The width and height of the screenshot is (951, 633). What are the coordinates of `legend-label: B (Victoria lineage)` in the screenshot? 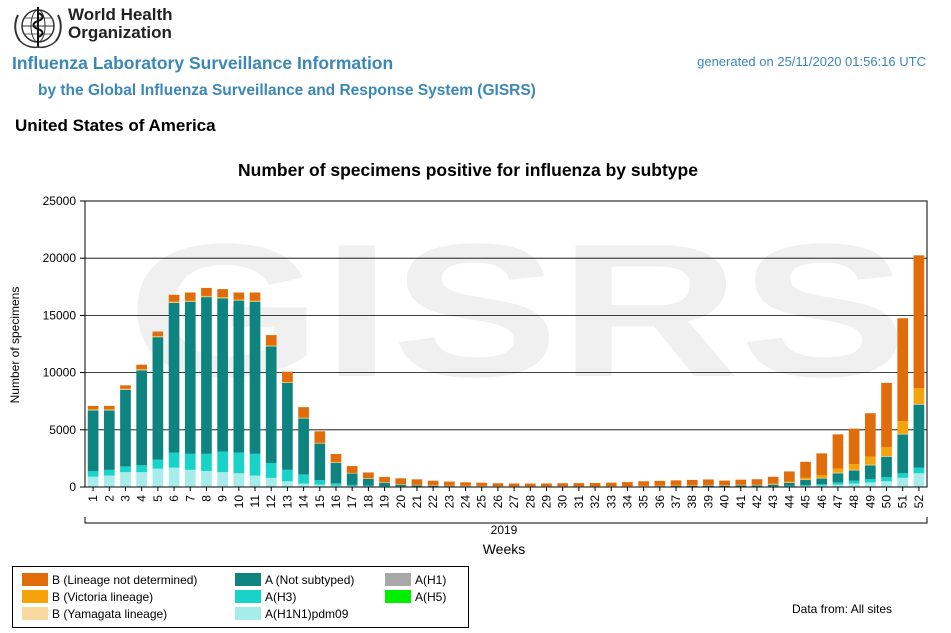 It's located at (103, 597).